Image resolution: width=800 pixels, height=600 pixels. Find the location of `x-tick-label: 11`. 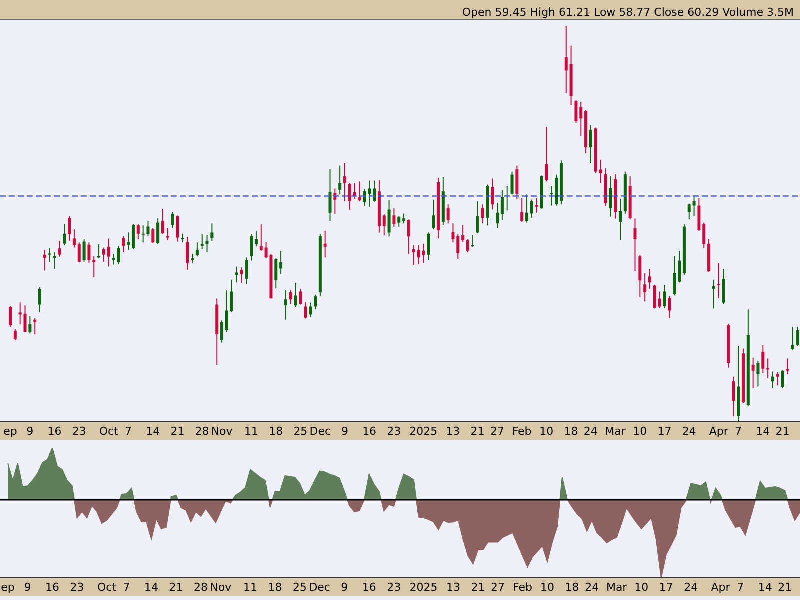

x-tick-label: 11 is located at coordinates (251, 431).